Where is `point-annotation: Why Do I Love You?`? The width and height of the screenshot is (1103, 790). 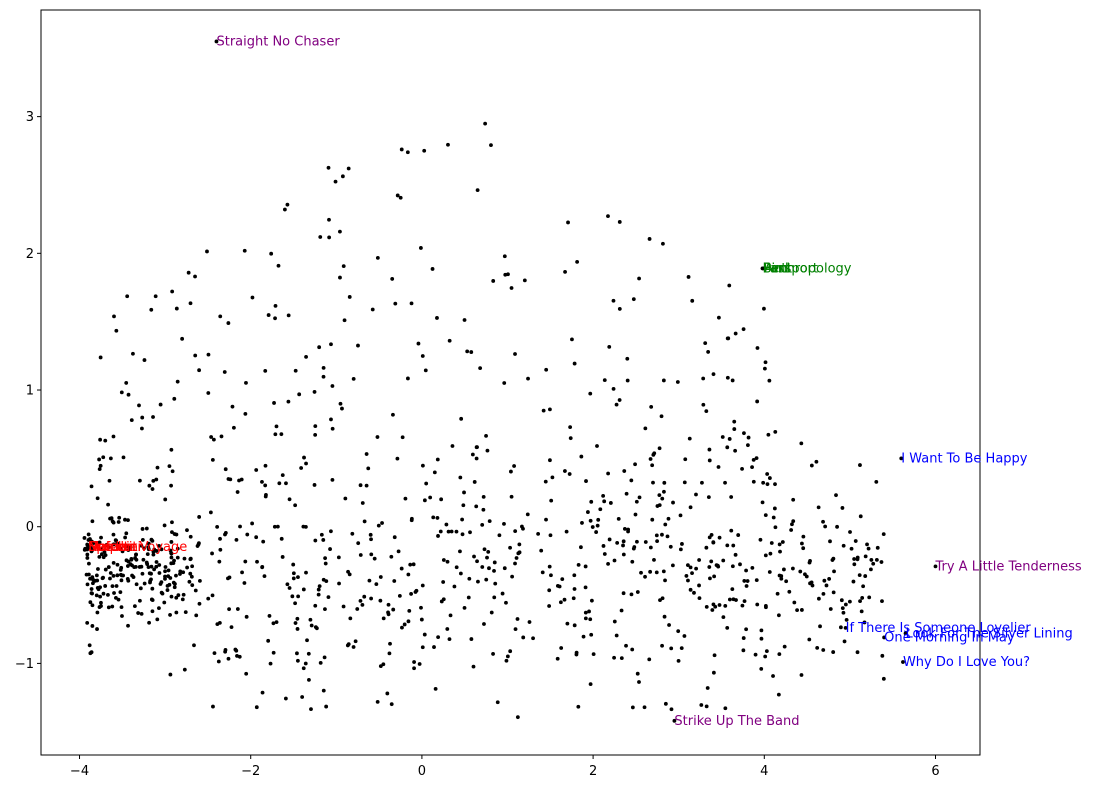 point-annotation: Why Do I Love You? is located at coordinates (966, 662).